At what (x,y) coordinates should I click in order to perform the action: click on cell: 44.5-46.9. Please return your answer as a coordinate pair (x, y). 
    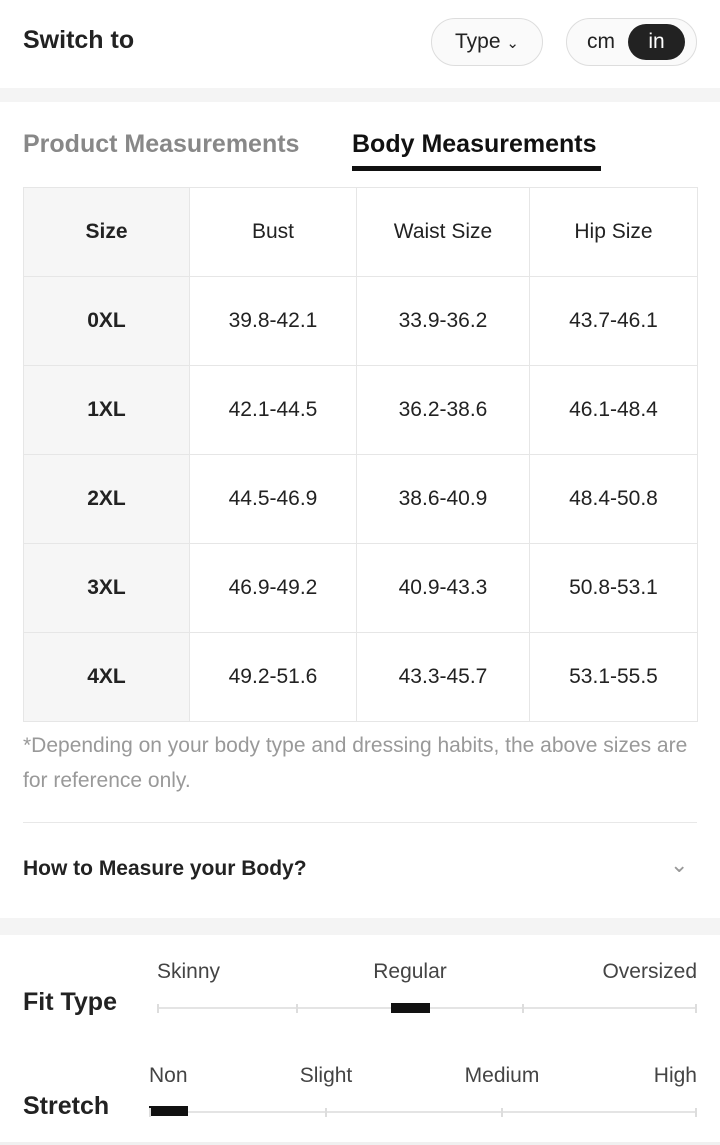
    Looking at the image, I should click on (273, 499).